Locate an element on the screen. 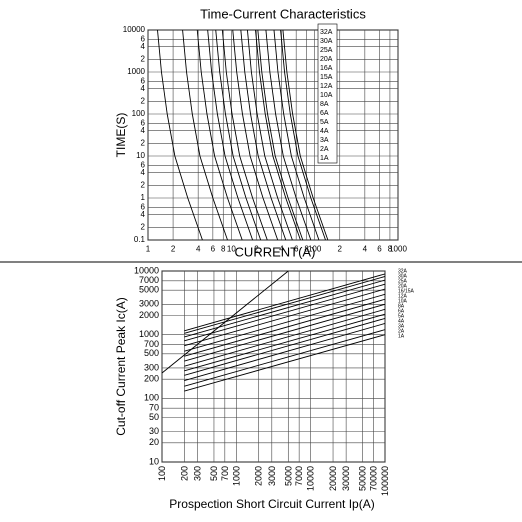 The image size is (522, 522). x-tick-label: 700 is located at coordinates (225, 473).